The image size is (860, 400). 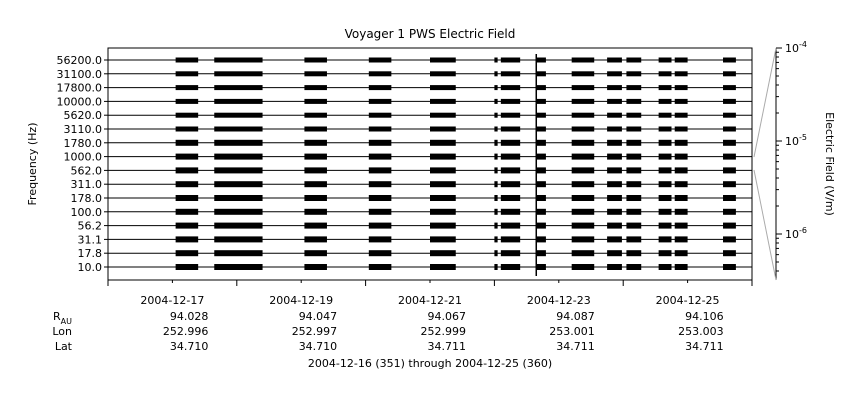 What do you see at coordinates (32, 164) in the screenshot?
I see `y-axis-label: Frequency (Hz)` at bounding box center [32, 164].